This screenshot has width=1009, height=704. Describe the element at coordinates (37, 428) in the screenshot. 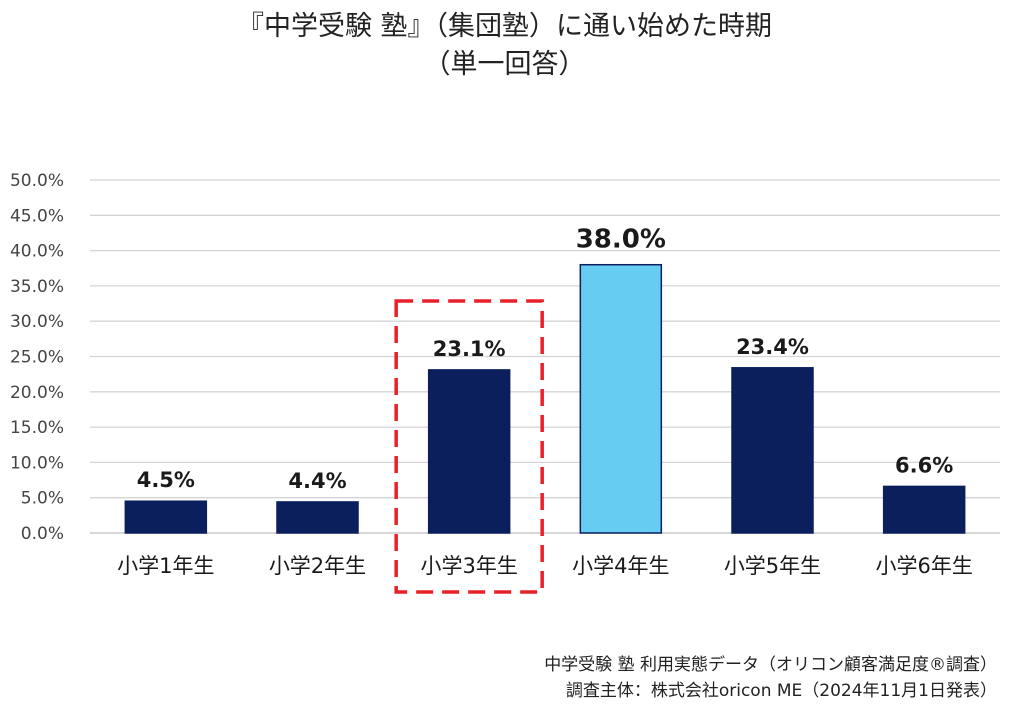

I see `y-tick-label: 15.0%` at that location.